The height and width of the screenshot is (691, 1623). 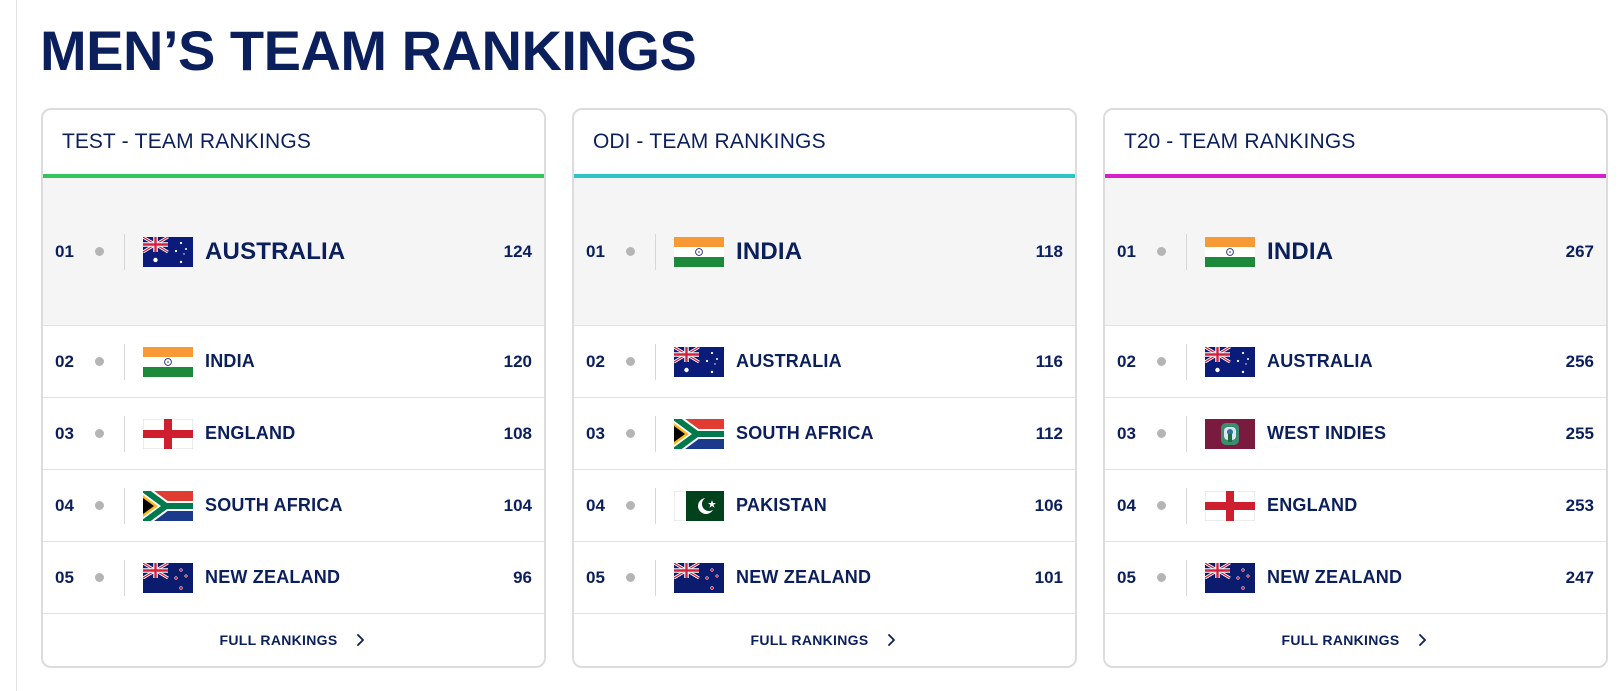 I want to click on ranking-row-top: 01 AUSTRALIA 124, so click(x=293, y=252).